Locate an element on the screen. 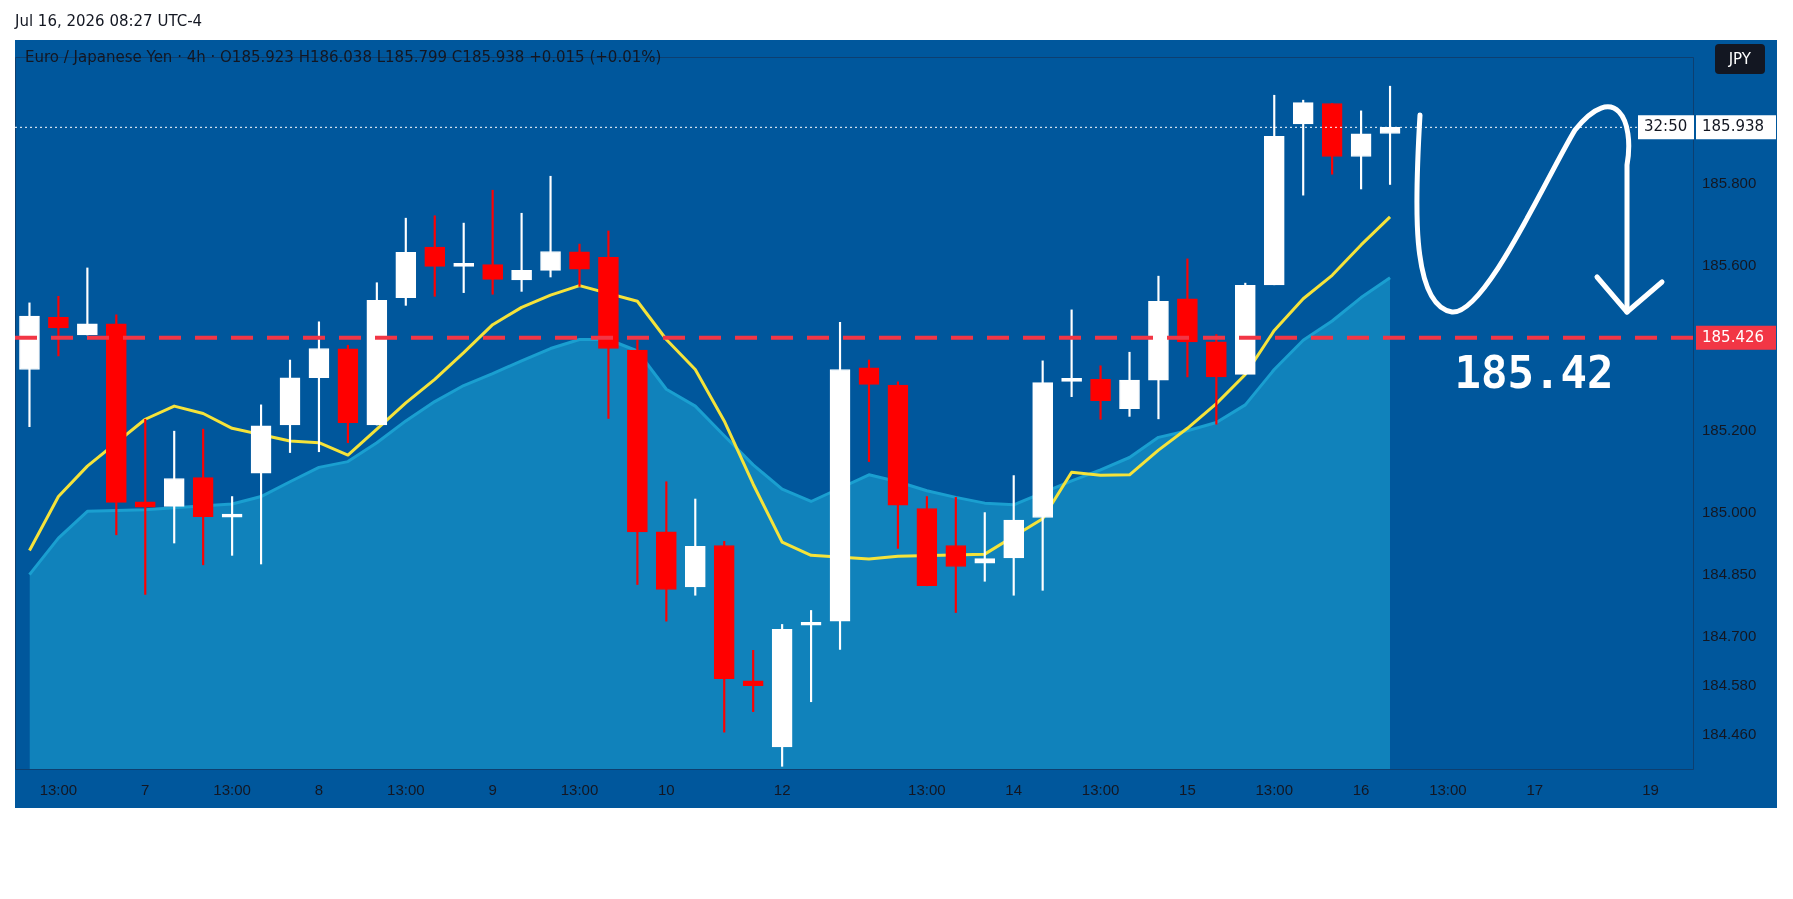 This screenshot has width=1793, height=899. x-tick-label: 10 is located at coordinates (666, 790).